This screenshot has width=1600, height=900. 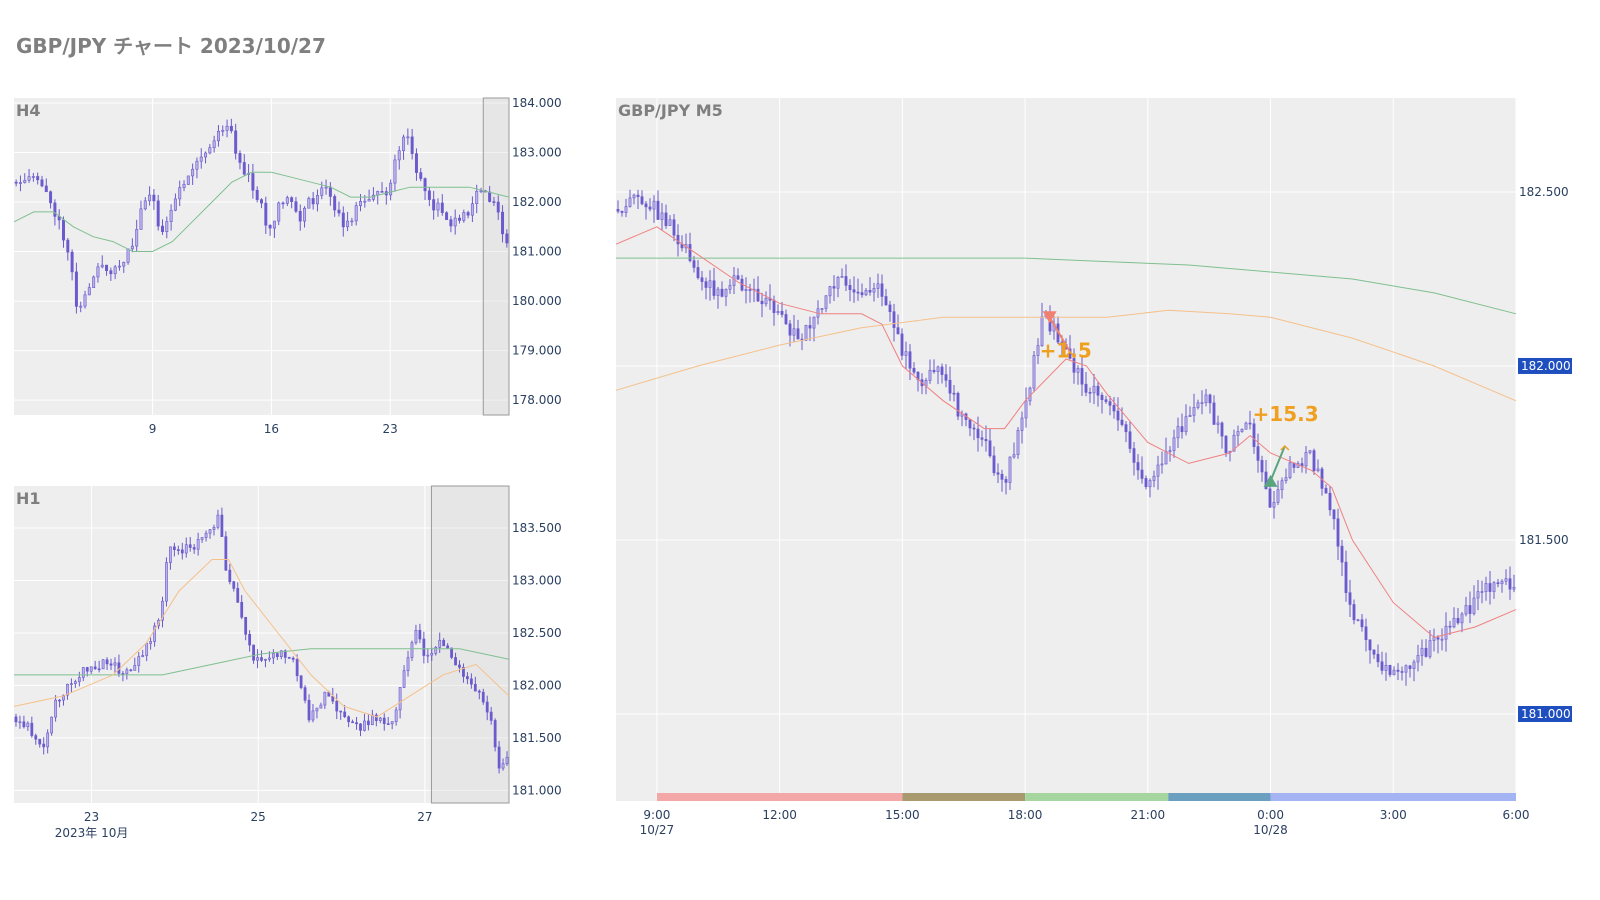 I want to click on x-tick-label: 27, so click(x=424, y=817).